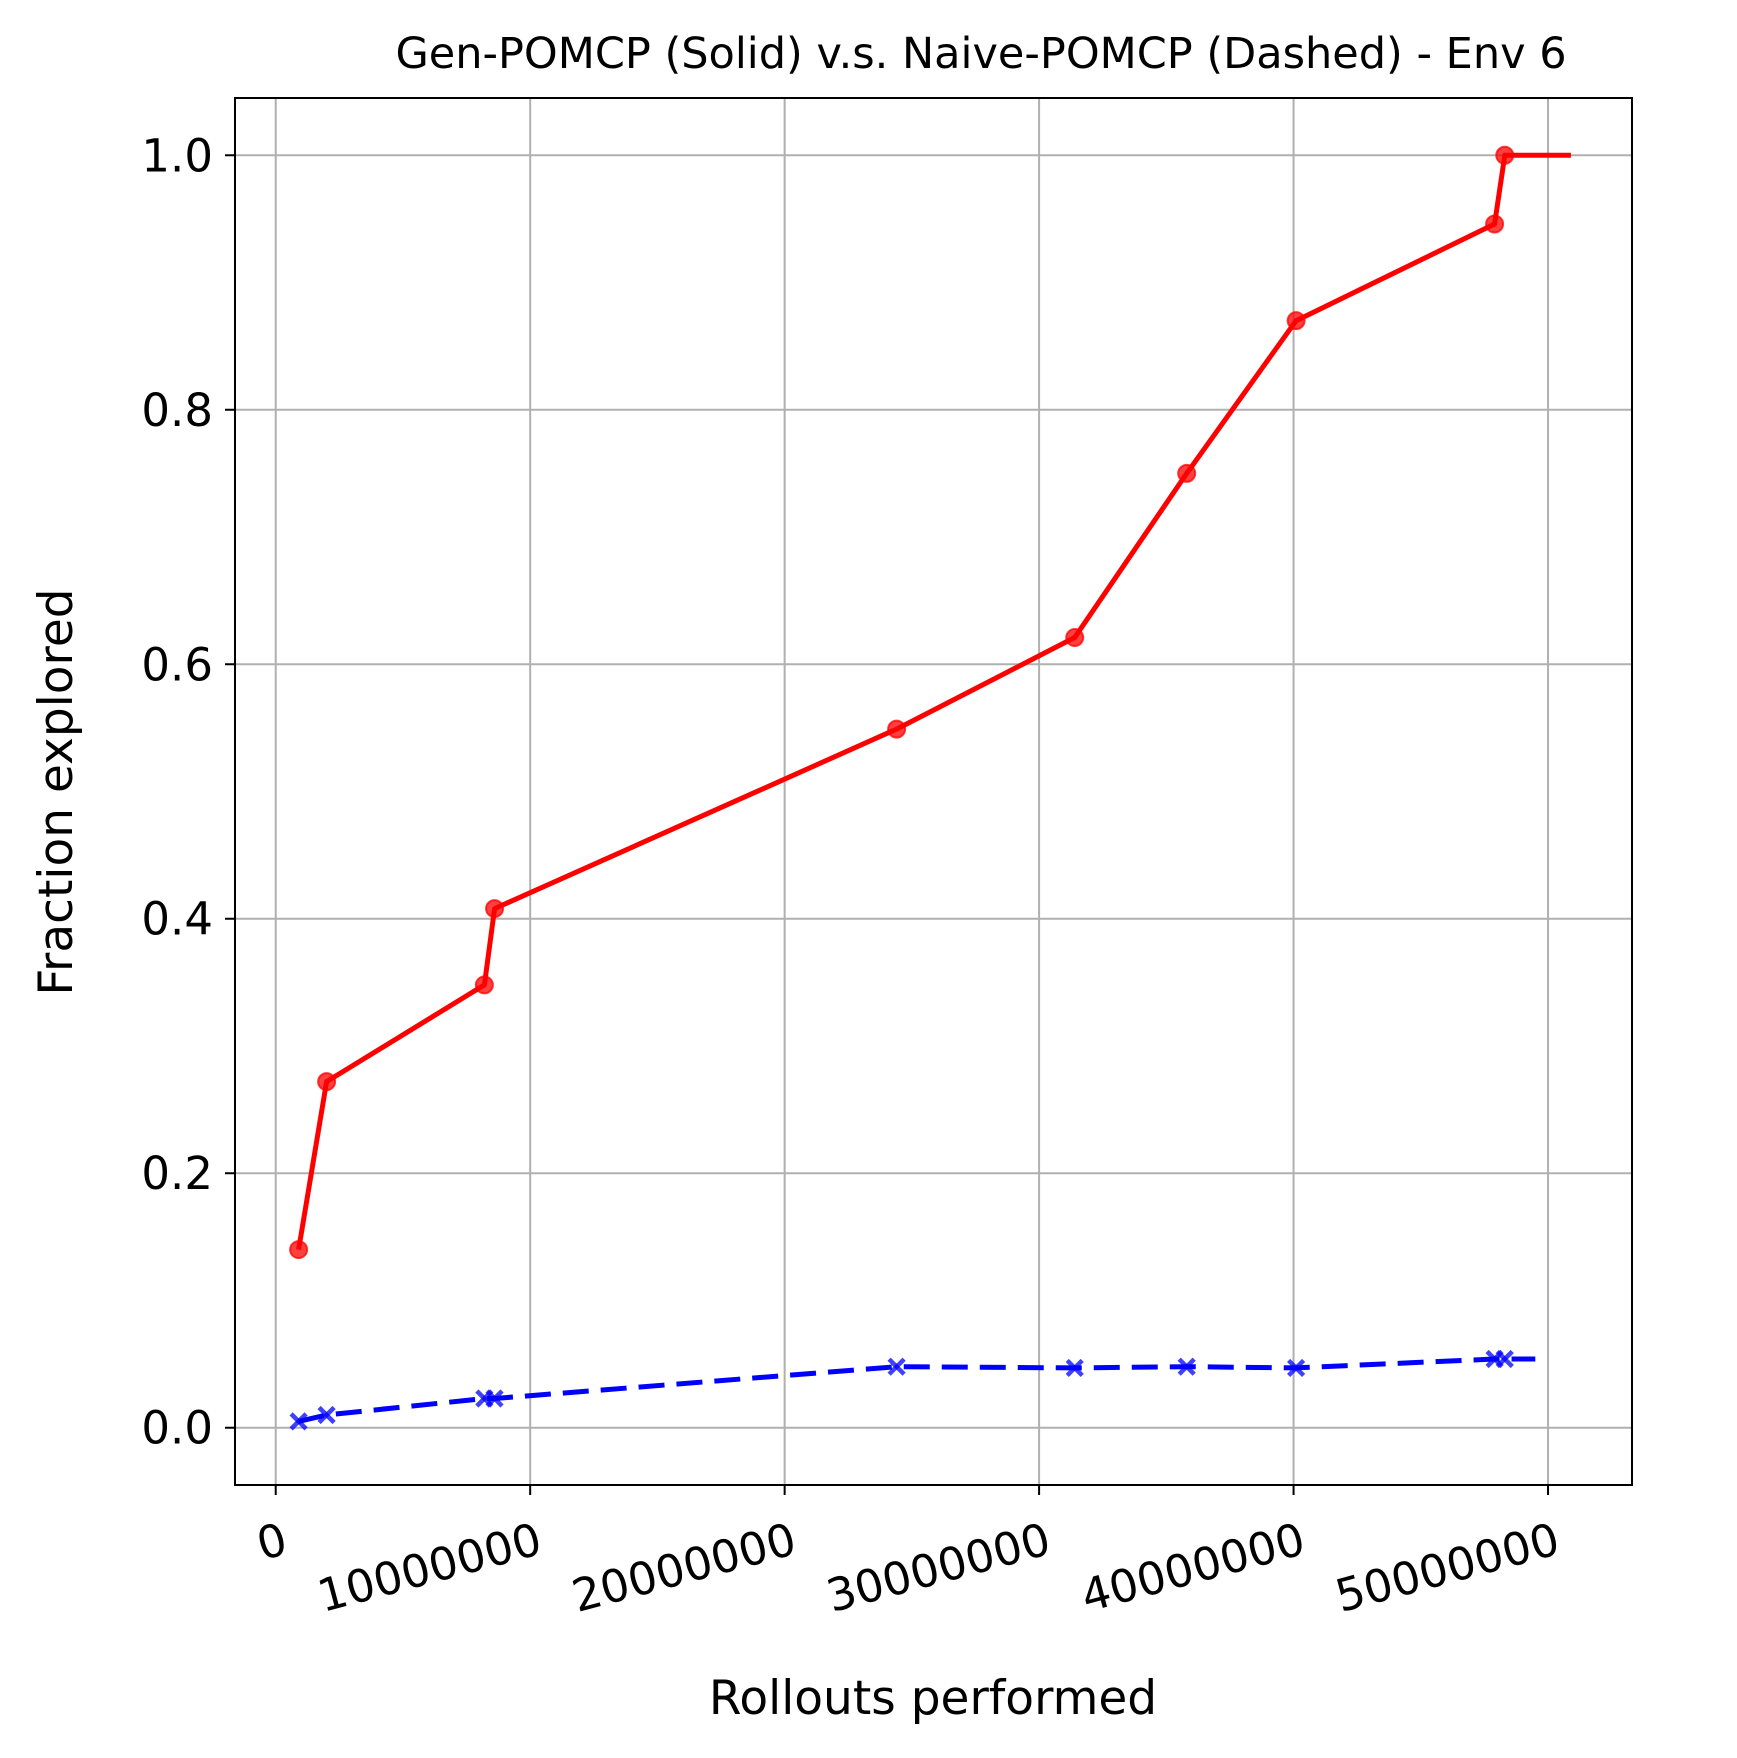  I want to click on y-tick-label: 0.0, so click(177, 1428).